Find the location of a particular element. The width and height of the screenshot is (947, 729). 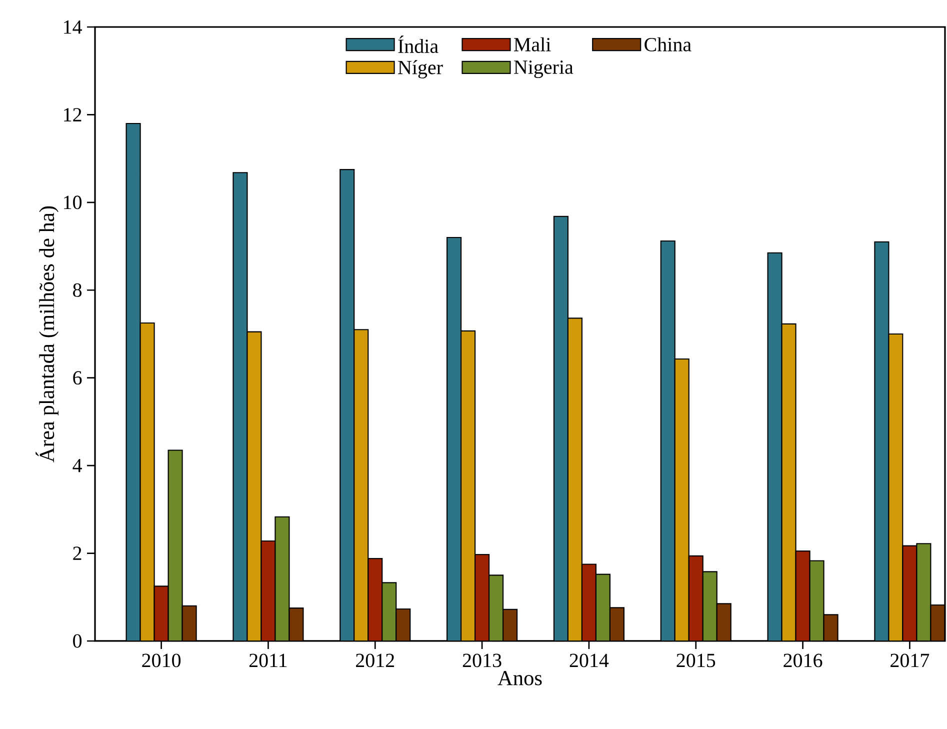

x-tick-label: 2011 is located at coordinates (268, 661).